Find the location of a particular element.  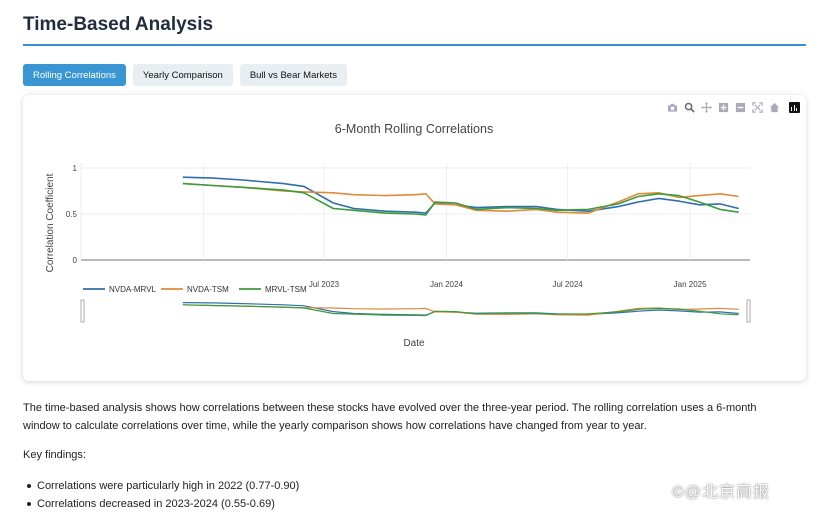

chart-series-group is located at coordinates (460, 196).